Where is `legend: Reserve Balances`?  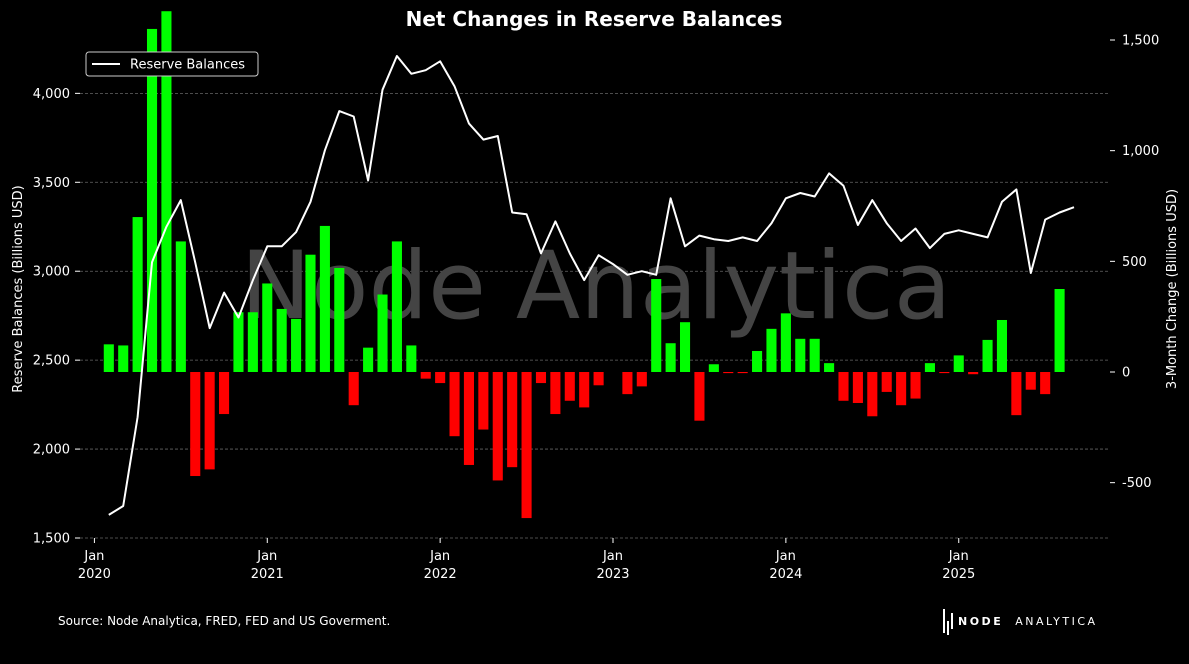 legend: Reserve Balances is located at coordinates (172, 64).